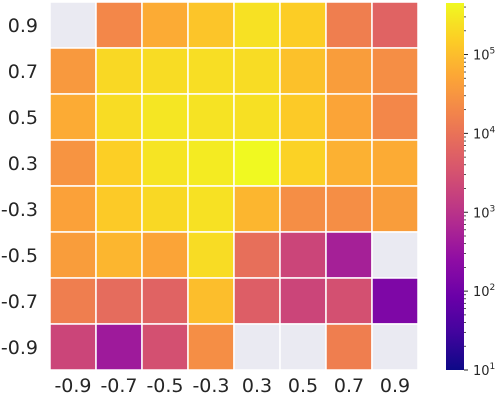 This screenshot has width=499, height=400. I want to click on y-axis-tick-labels: 0.9 0.7 0.5 0.3 -0.3 -0.5 -0.7 -0.9, so click(19, 187).